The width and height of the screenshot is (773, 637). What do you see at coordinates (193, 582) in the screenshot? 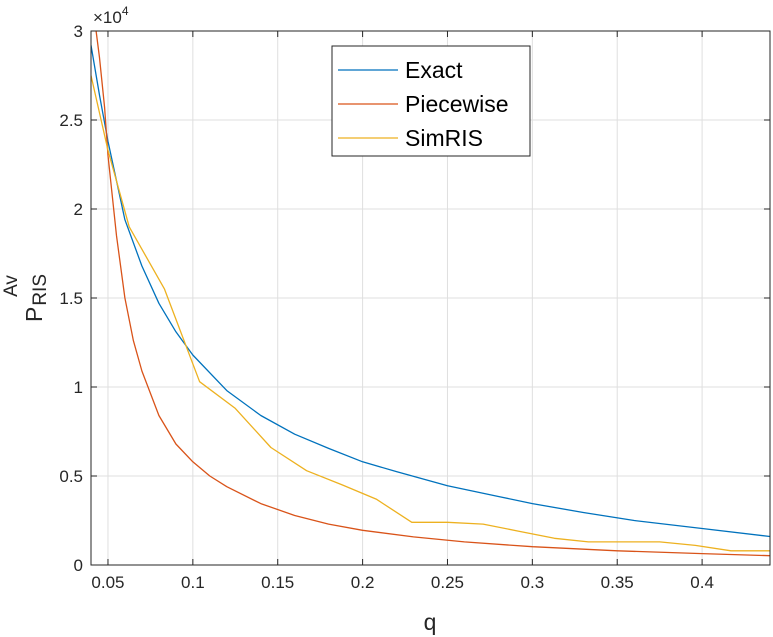
I see `x-tick-label: 0.1` at bounding box center [193, 582].